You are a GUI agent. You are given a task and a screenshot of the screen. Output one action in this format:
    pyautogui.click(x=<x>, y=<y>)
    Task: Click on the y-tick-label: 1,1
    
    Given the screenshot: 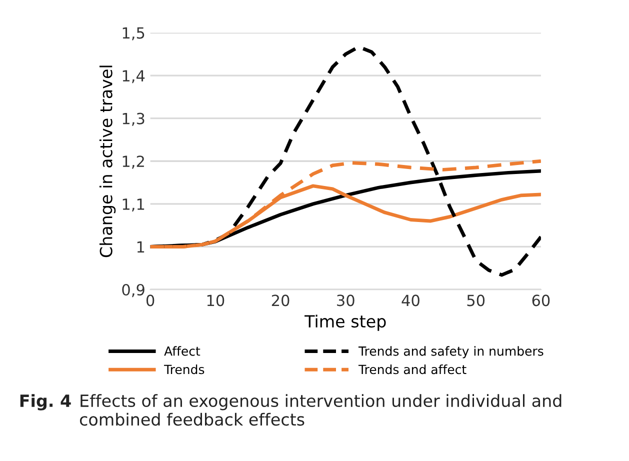 What is the action you would take?
    pyautogui.click(x=133, y=205)
    